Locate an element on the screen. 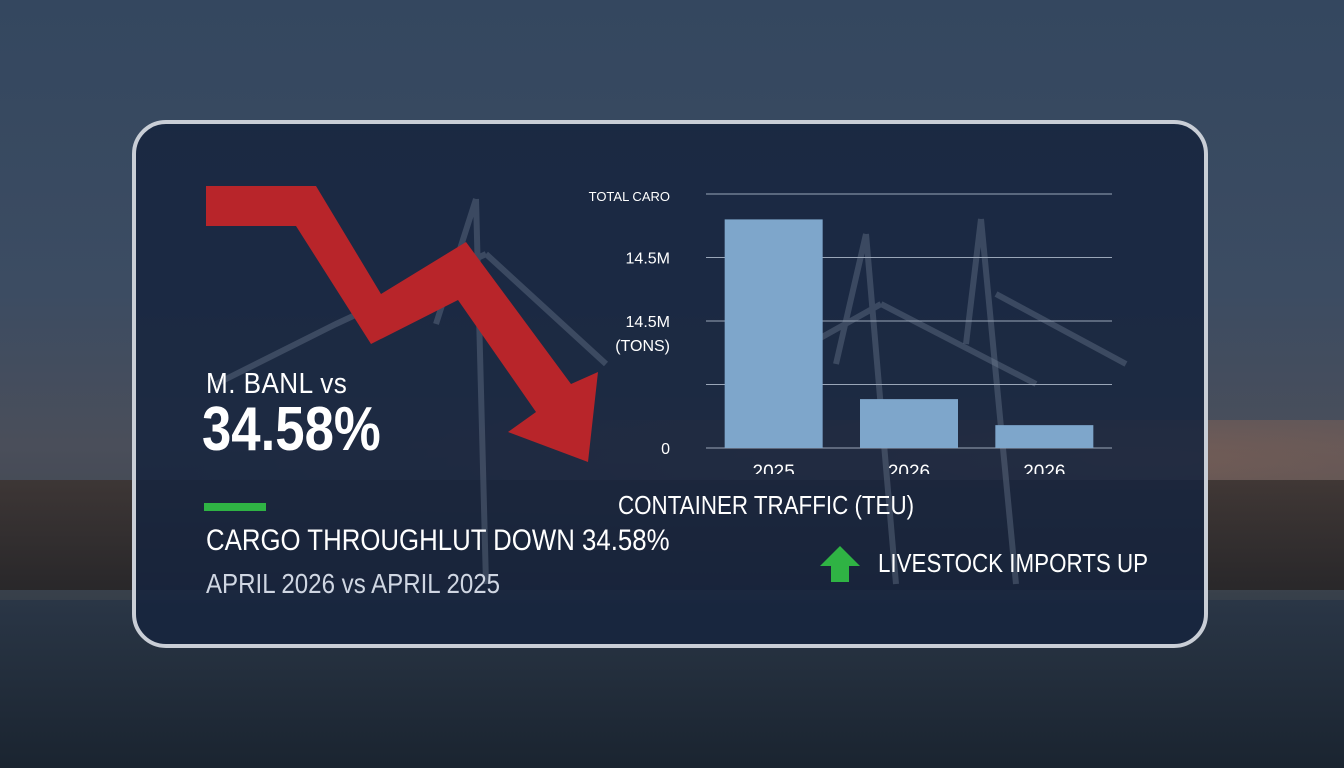 The width and height of the screenshot is (1344, 768). y-tick-label: 14.5M is located at coordinates (648, 259).